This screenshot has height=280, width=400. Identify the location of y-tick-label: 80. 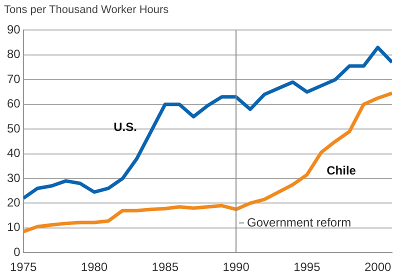
(13, 54).